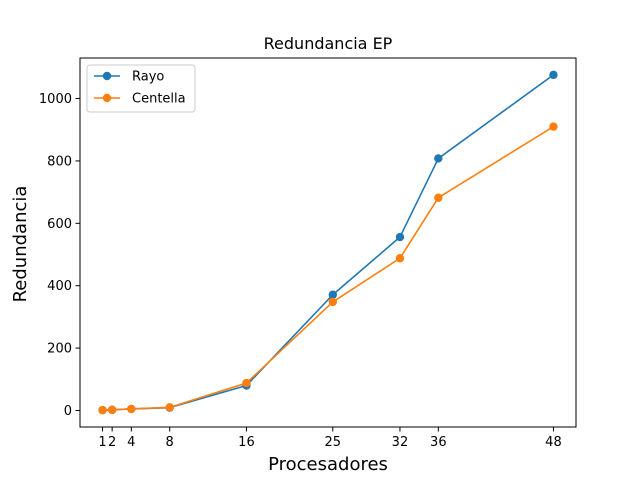 This screenshot has height=480, width=640. I want to click on x-tick-label-7: 36, so click(438, 442).